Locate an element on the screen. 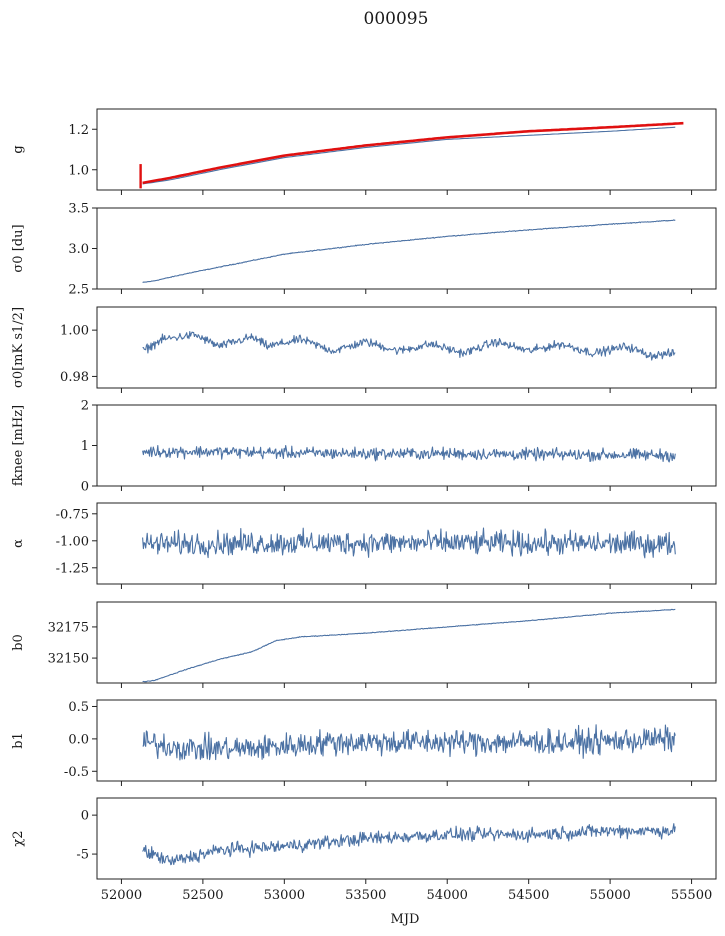  axes-frame-b1 is located at coordinates (406, 740).